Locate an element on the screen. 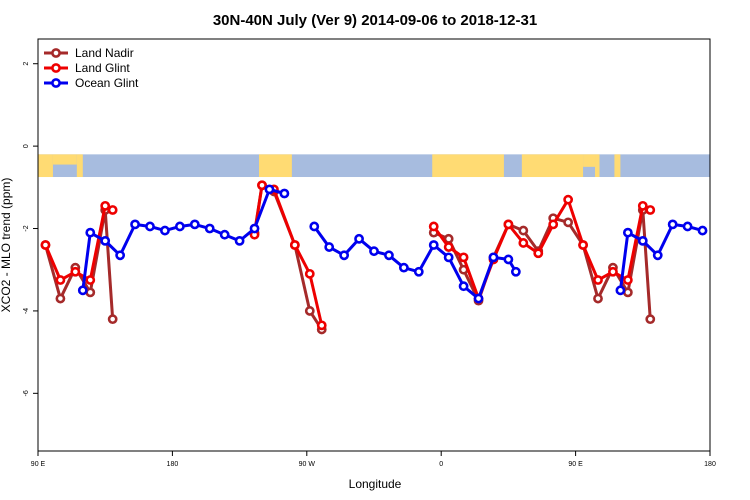 Image resolution: width=750 pixels, height=500 pixels. y-tick-label: 0 is located at coordinates (26, 146).